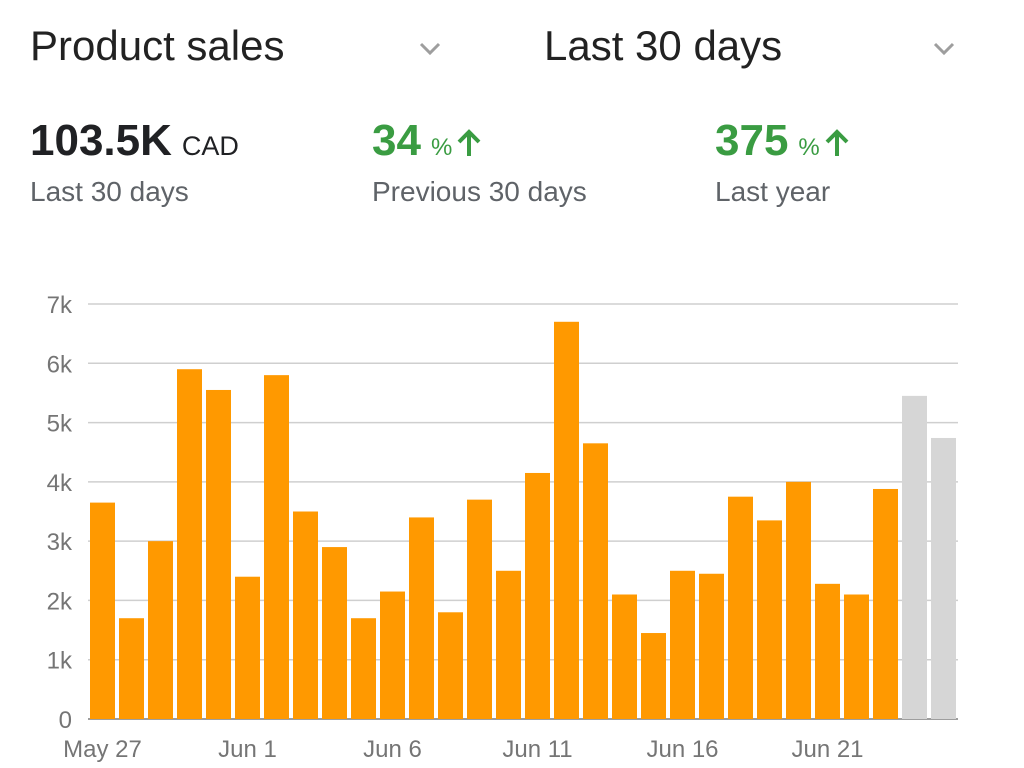  I want to click on kpi-total: 103.5K CAD, so click(134, 141).